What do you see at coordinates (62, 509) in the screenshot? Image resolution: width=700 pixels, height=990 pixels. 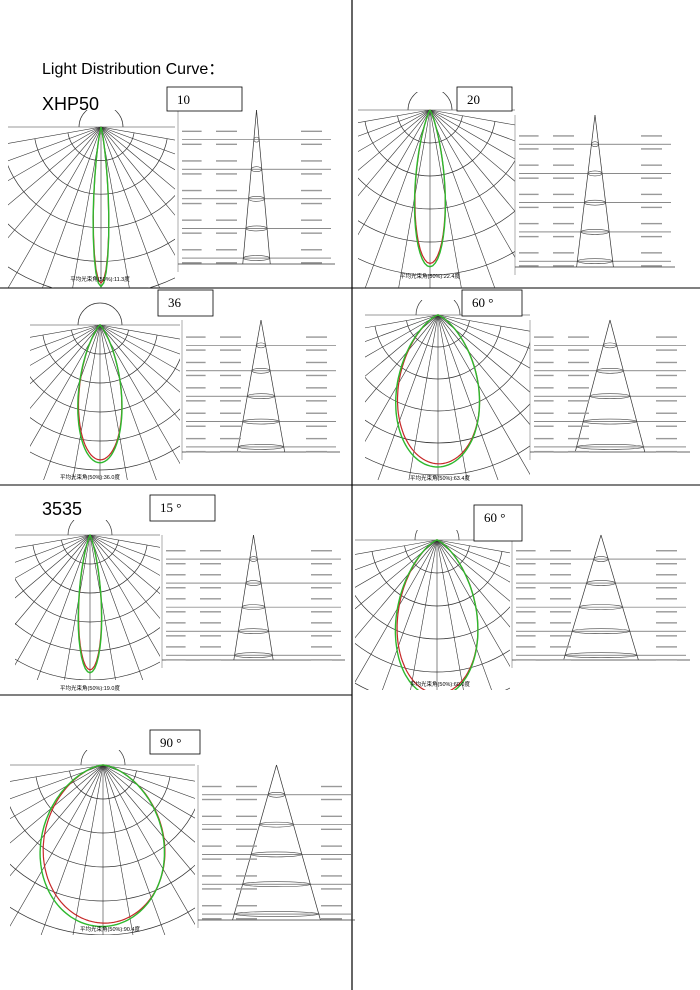 I see `group-title: 3535` at bounding box center [62, 509].